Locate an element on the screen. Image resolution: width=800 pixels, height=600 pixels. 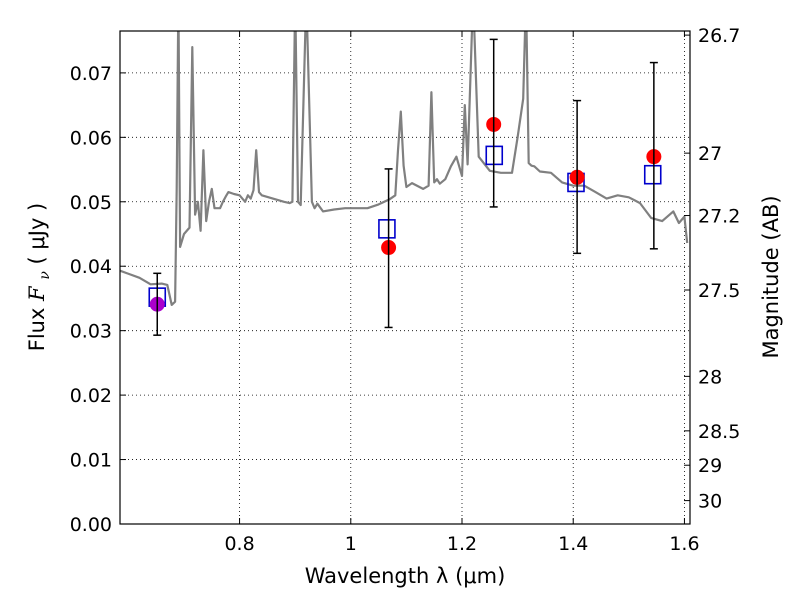
y2-tick-label: 27 is located at coordinates (710, 154).